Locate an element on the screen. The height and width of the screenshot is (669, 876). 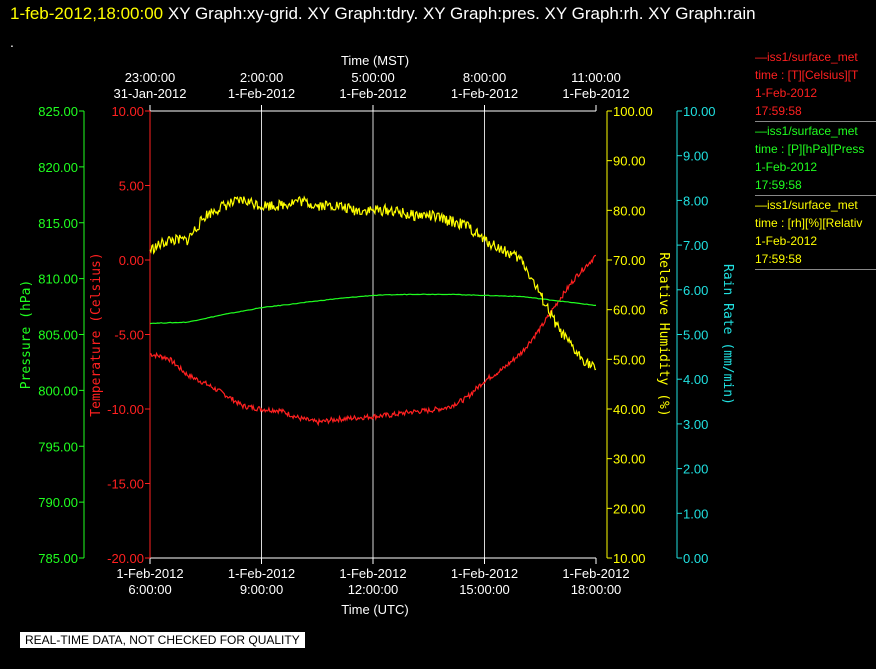
rain-tick-label: 3.00 is located at coordinates (695, 424).